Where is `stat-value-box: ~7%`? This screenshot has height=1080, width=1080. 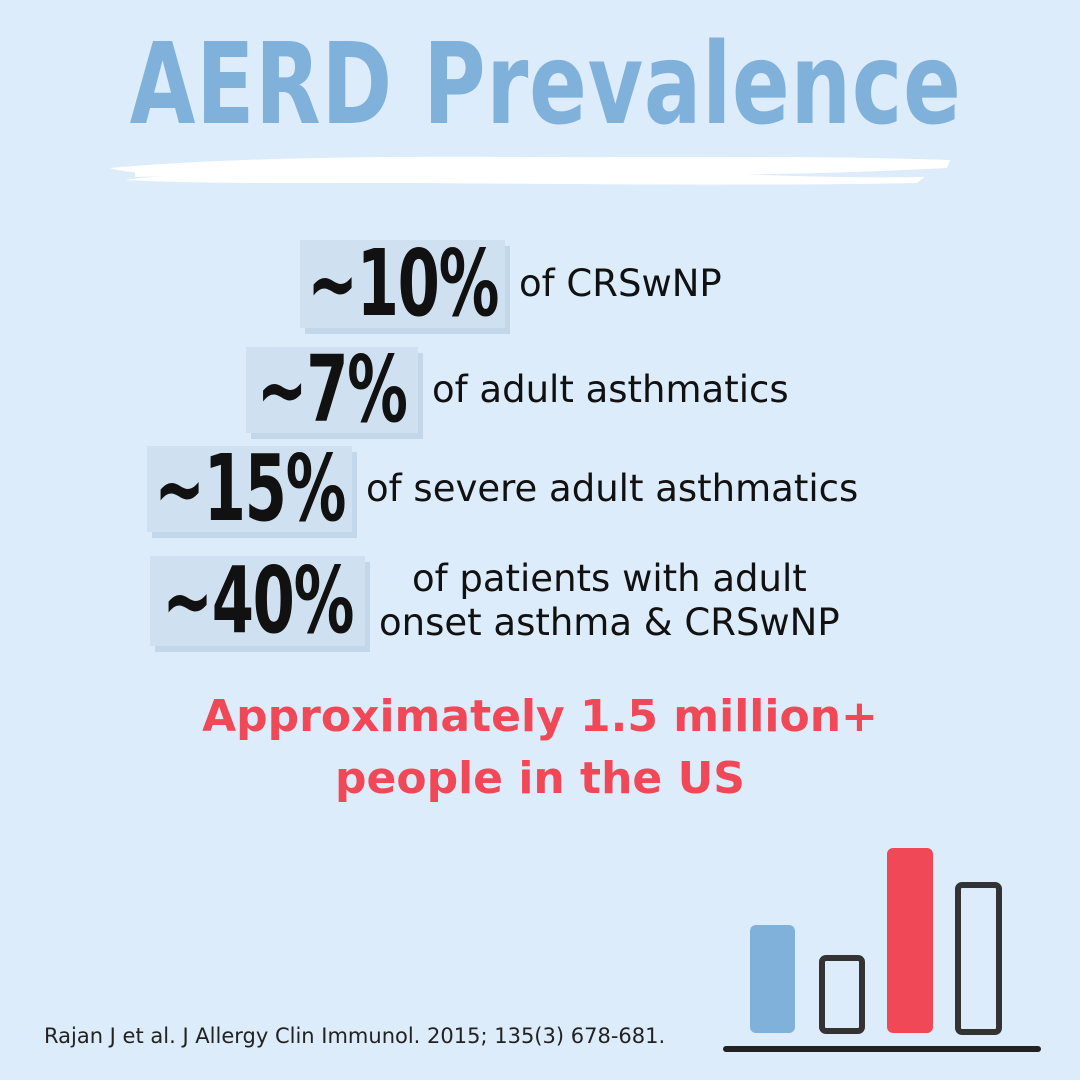
stat-value-box: ~7% is located at coordinates (332, 390).